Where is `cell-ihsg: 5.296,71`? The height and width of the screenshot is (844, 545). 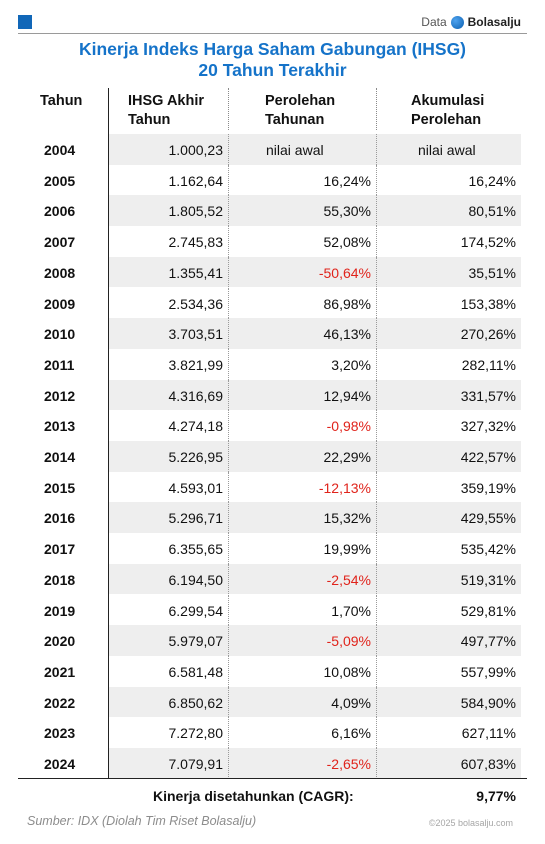 cell-ihsg: 5.296,71 is located at coordinates (196, 518).